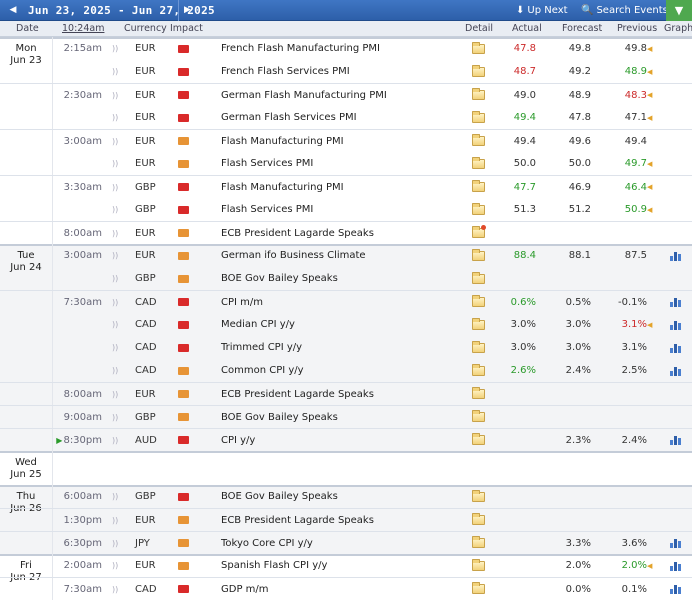  Describe the element at coordinates (242, 302) in the screenshot. I see `event-title: CPI m/m` at that location.